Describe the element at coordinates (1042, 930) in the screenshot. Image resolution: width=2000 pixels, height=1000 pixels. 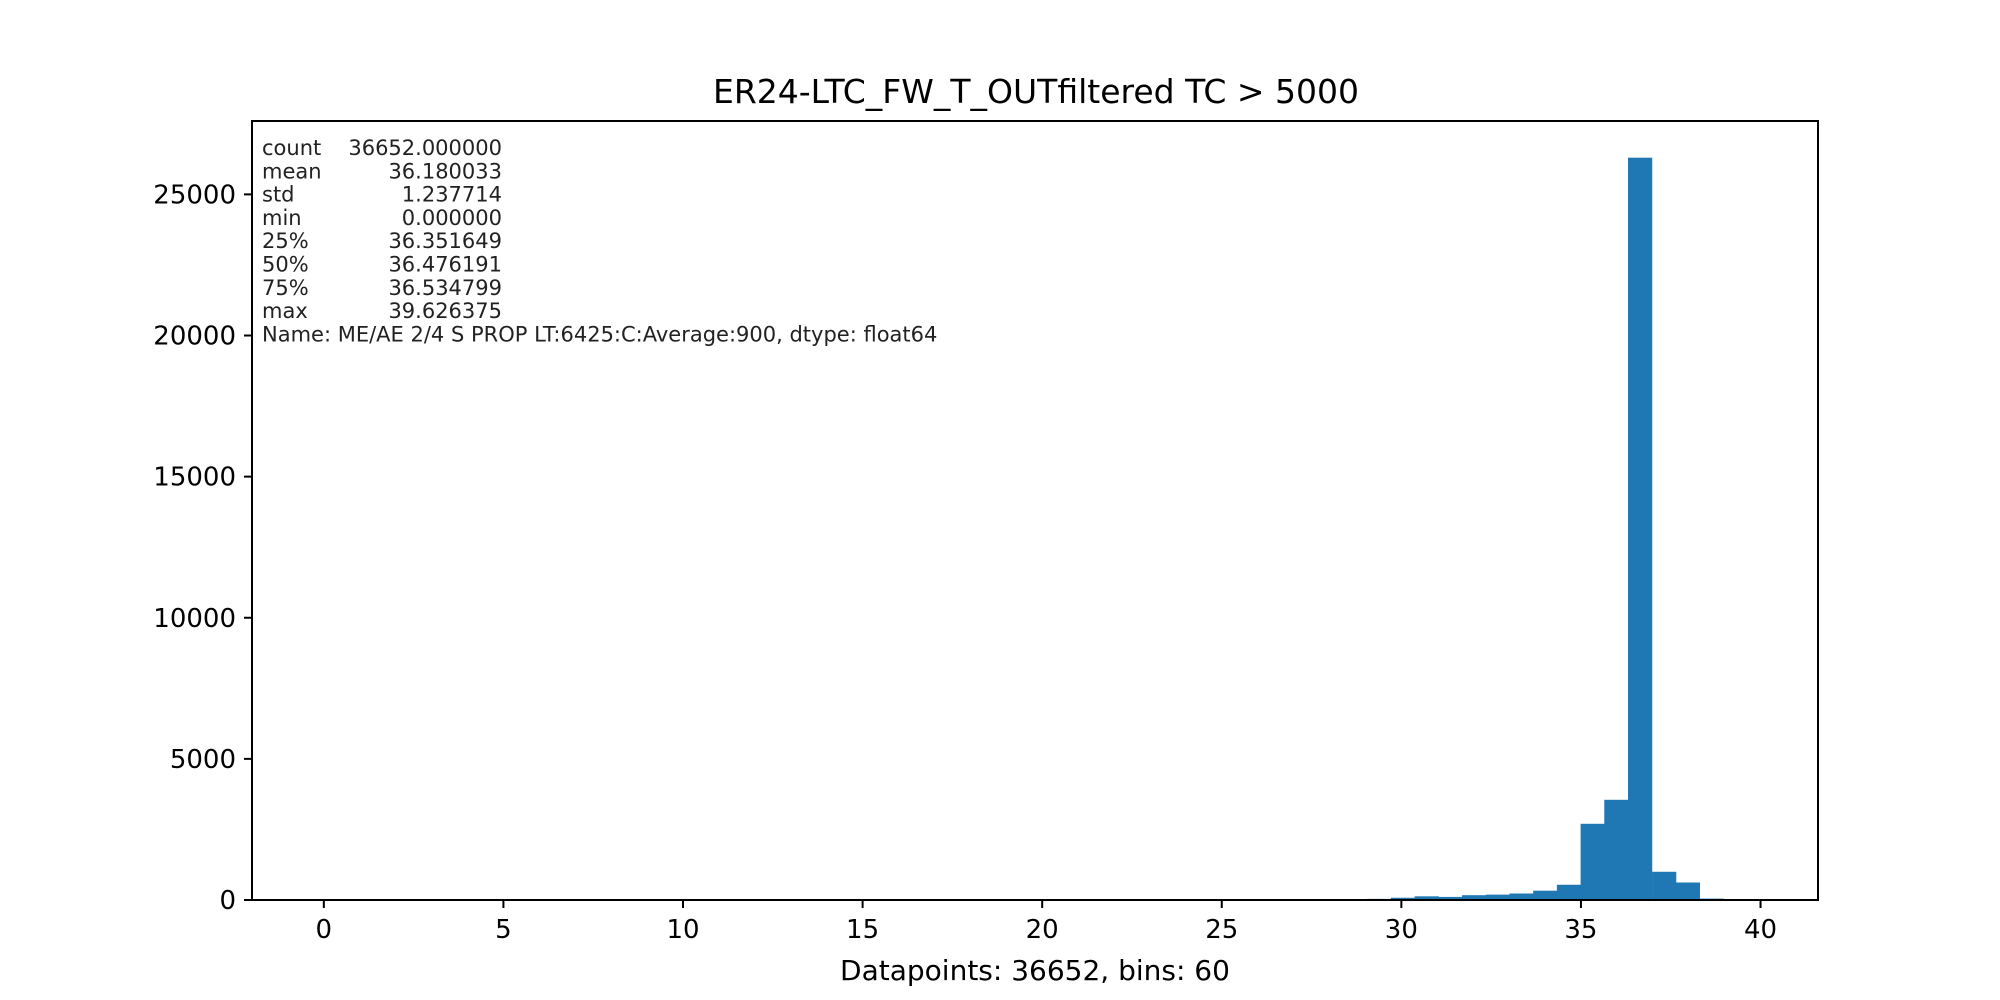
I see `x-tick-label-4: 20` at that location.